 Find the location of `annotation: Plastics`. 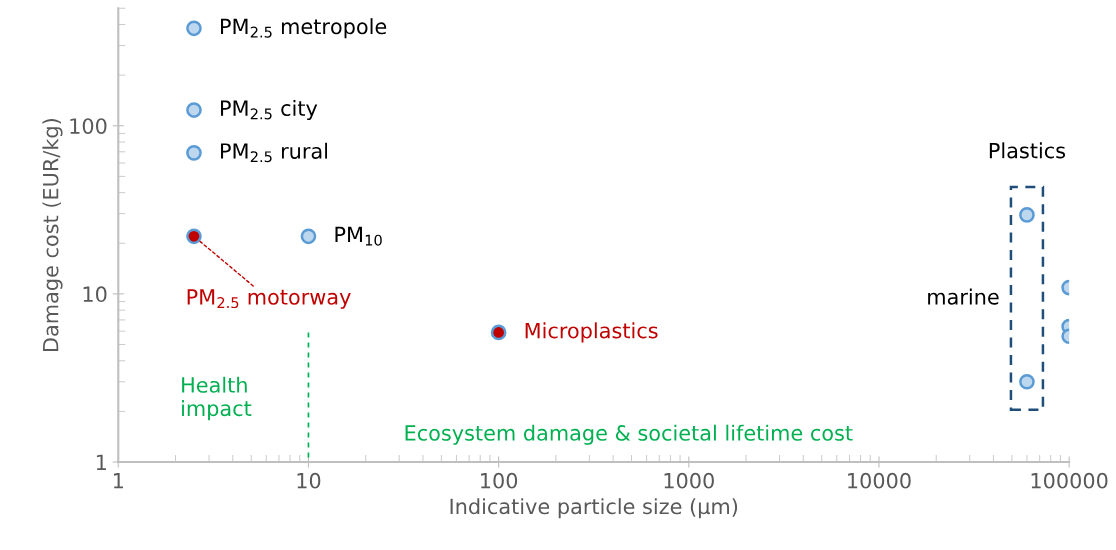

annotation: Plastics is located at coordinates (1027, 150).